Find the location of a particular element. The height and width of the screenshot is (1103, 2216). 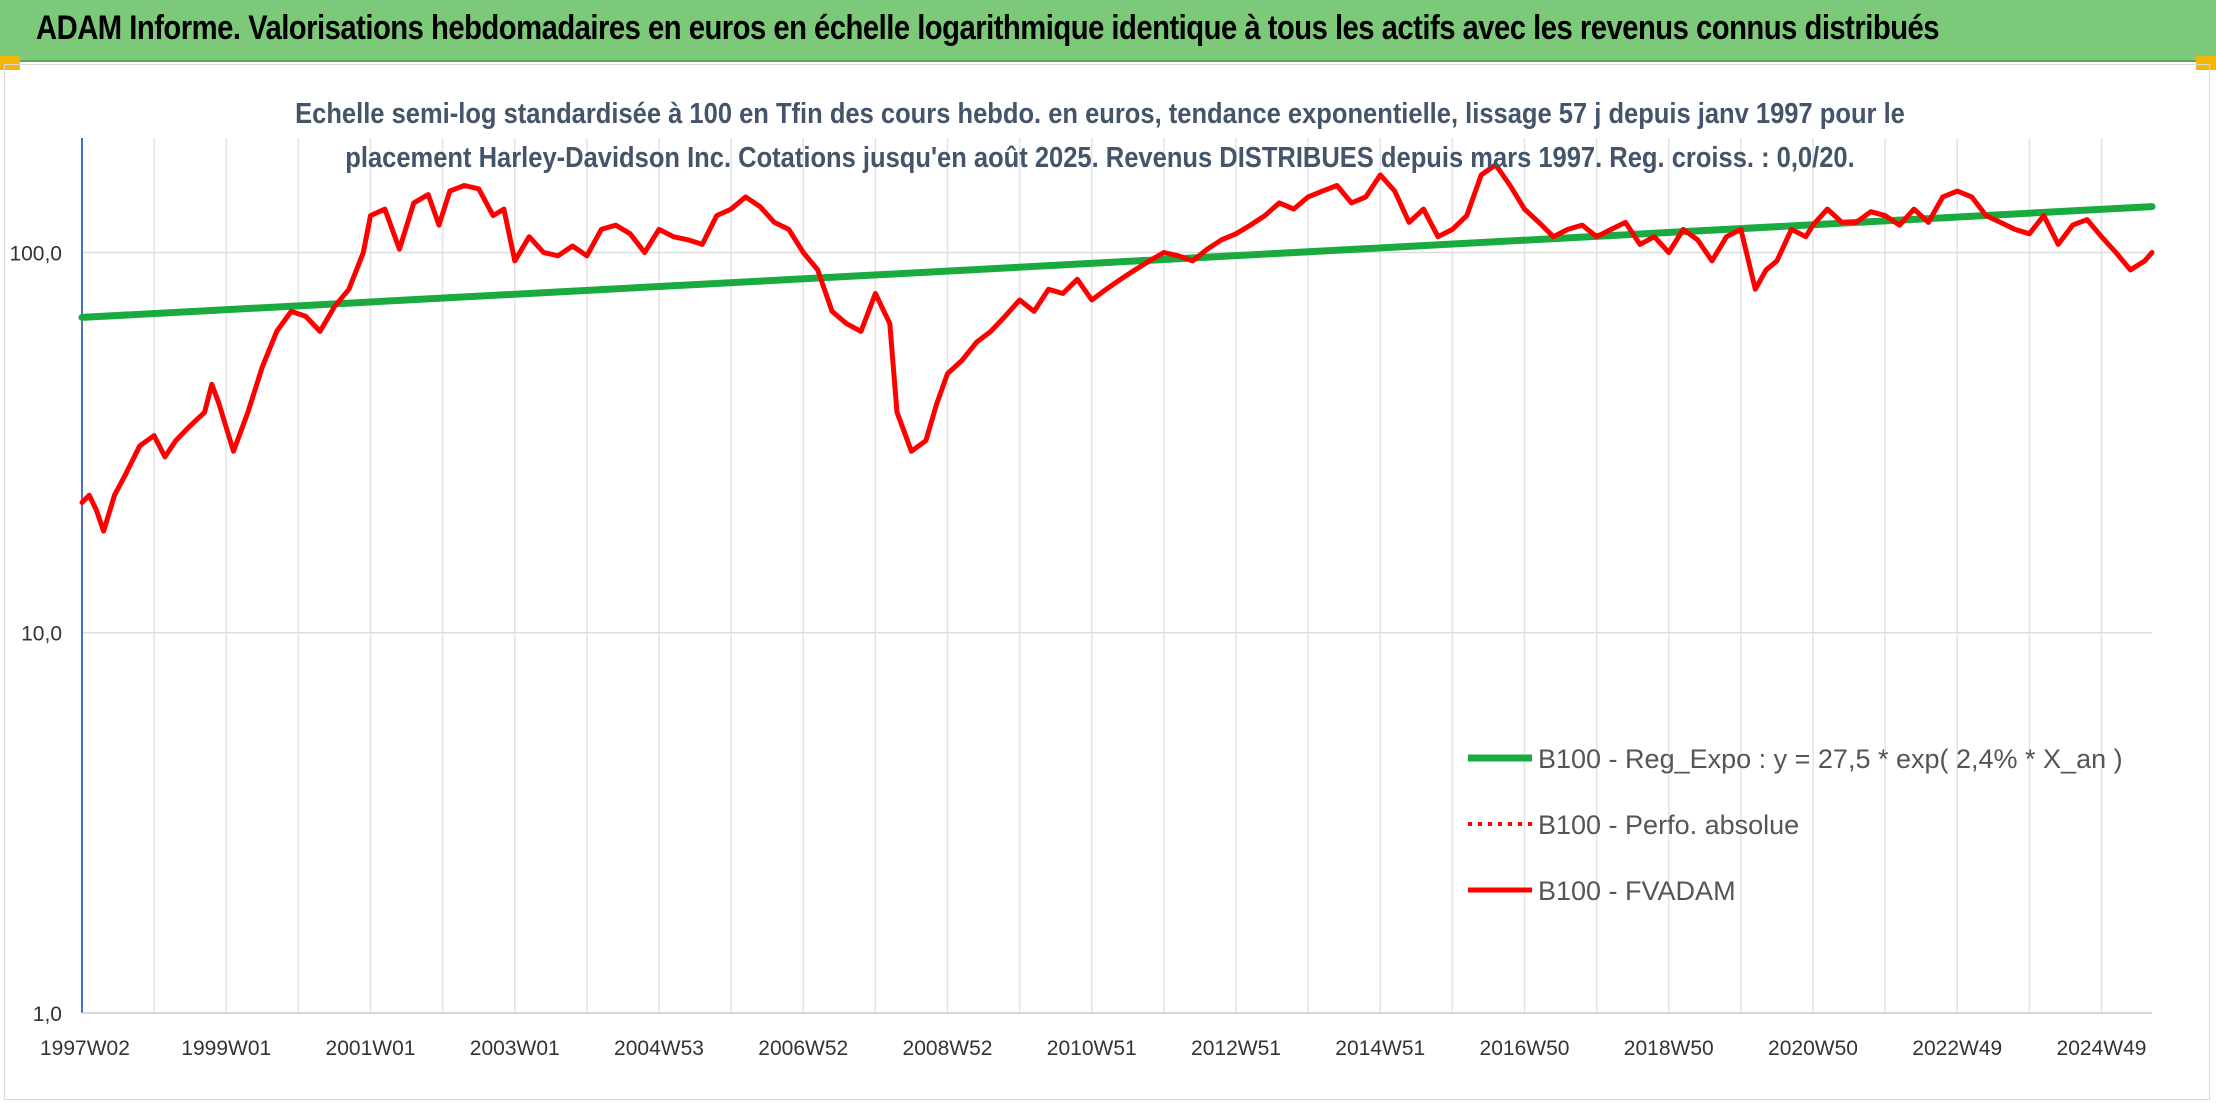

y-tick-label: 100,0 is located at coordinates (35, 253).